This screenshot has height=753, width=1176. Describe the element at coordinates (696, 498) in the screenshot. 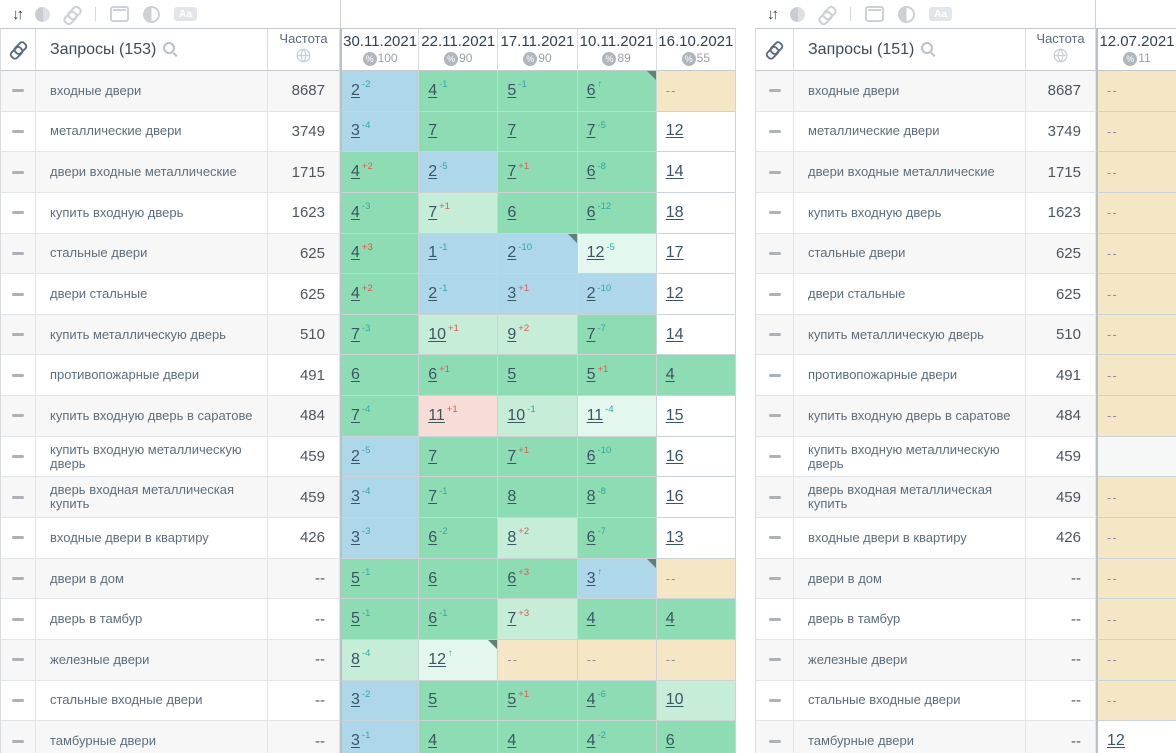

I see `position-cell: 16` at that location.